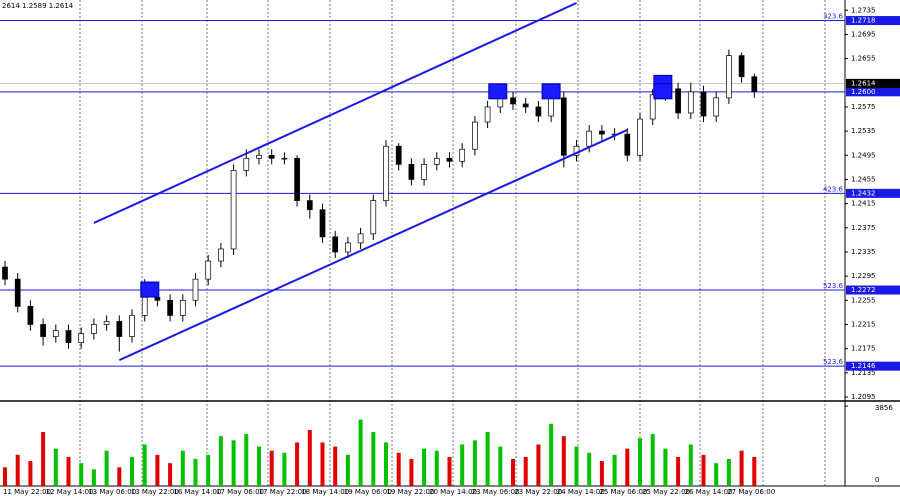 This screenshot has width=900, height=499. I want to click on y-tick-label: 1.2655, so click(863, 59).